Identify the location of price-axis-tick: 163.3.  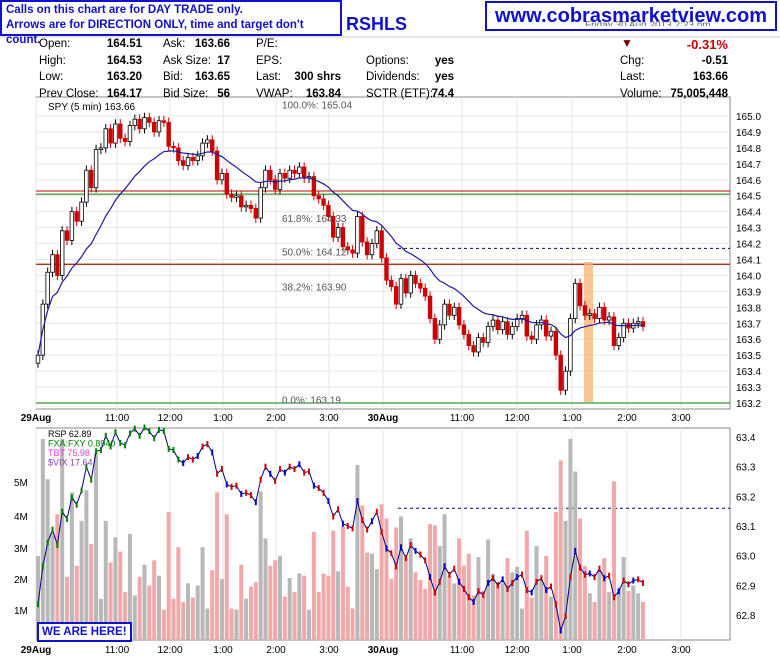
(748, 388).